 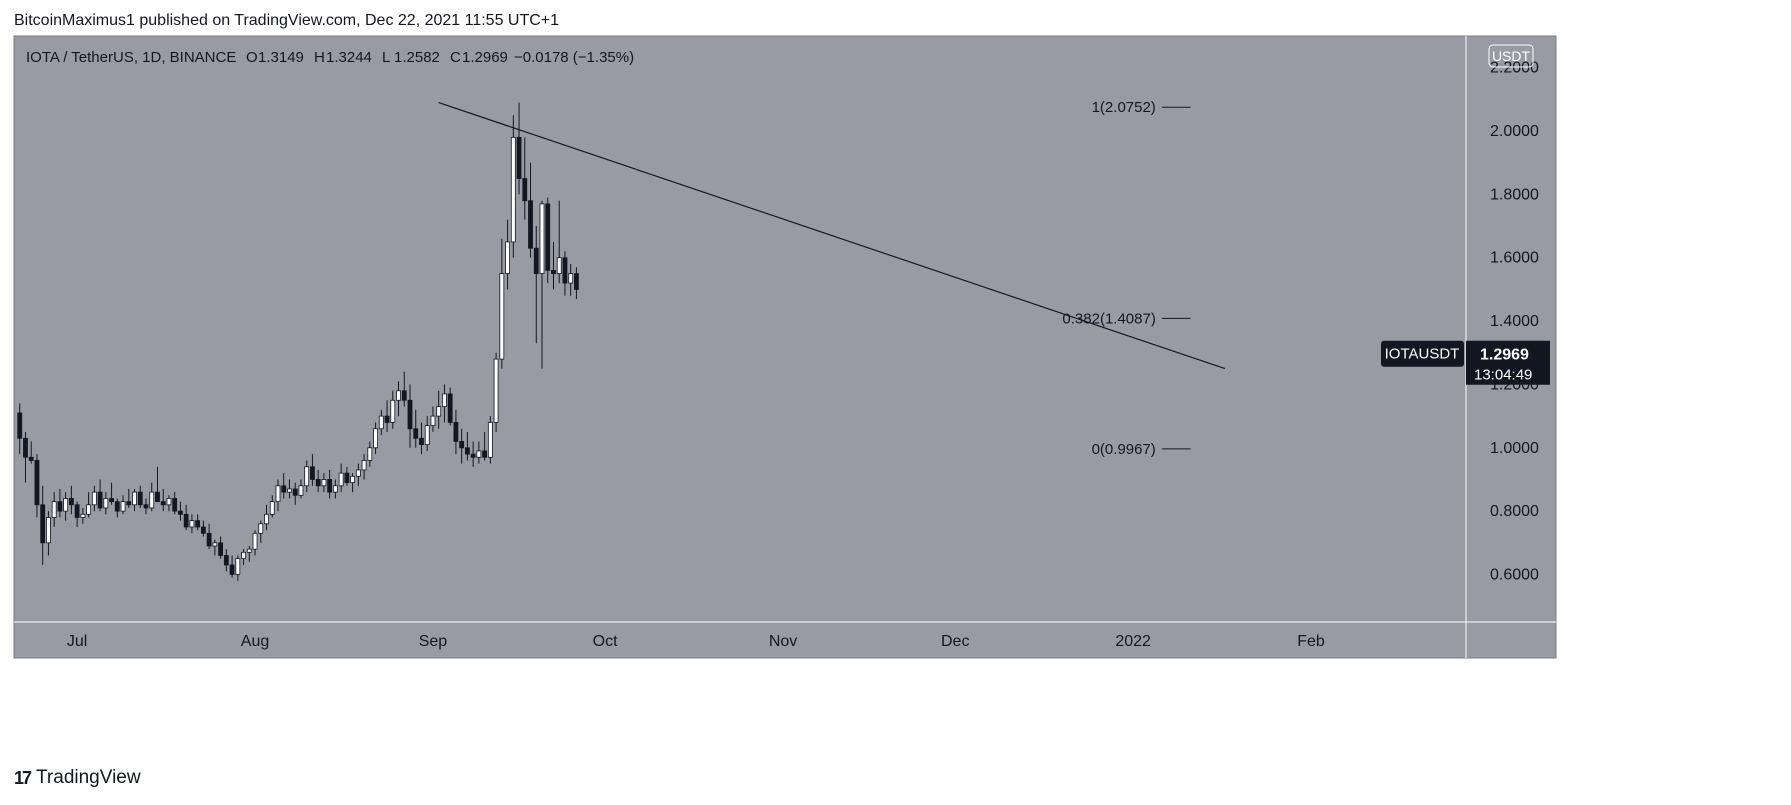 I want to click on x-tick-label: 2022, so click(x=1133, y=641).